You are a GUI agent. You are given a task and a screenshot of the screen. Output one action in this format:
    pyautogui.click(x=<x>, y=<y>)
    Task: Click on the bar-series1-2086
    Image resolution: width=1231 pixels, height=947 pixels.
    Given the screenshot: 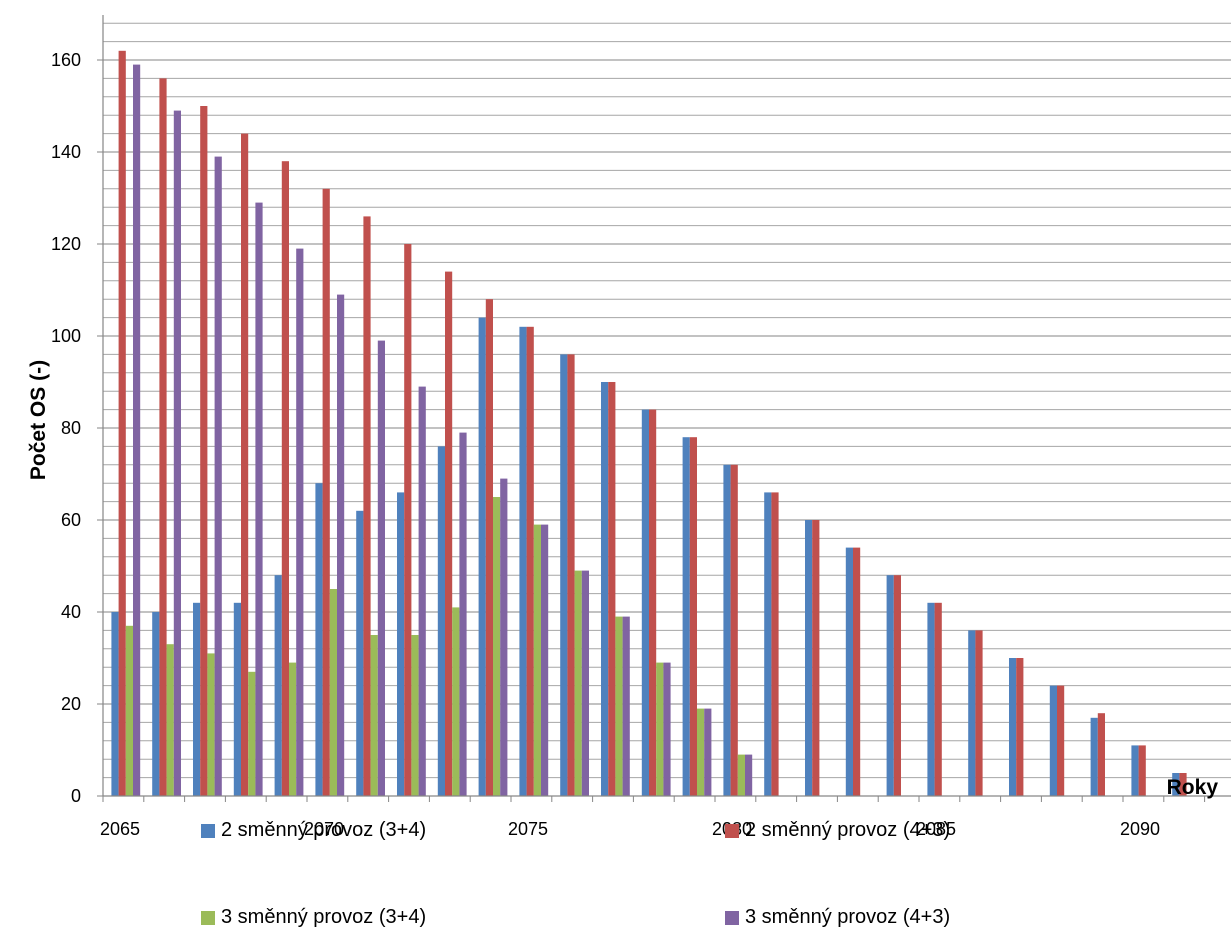 What is the action you would take?
    pyautogui.click(x=972, y=713)
    